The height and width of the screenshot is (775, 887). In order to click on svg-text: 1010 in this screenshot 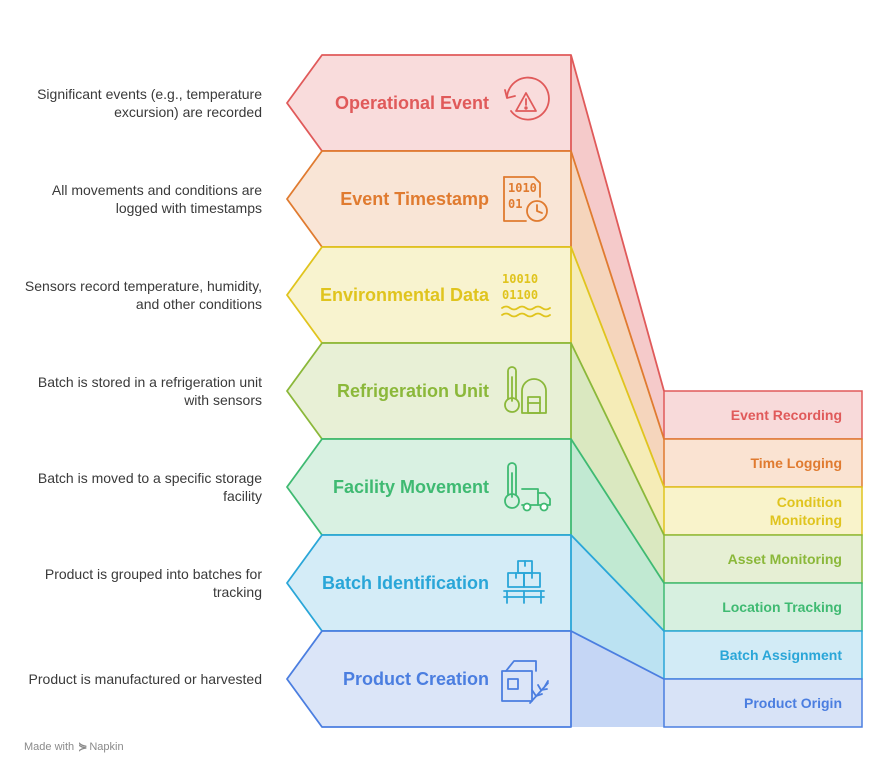, I will do `click(522, 188)`.